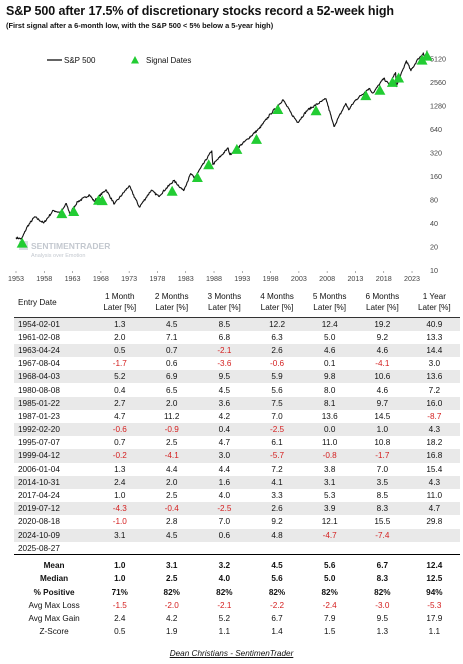  Describe the element at coordinates (237, 495) in the screenshot. I see `table-row: 2017-04-24 1.0 2.5 4.0 3.3 5.3 8.5 11.0` at that location.